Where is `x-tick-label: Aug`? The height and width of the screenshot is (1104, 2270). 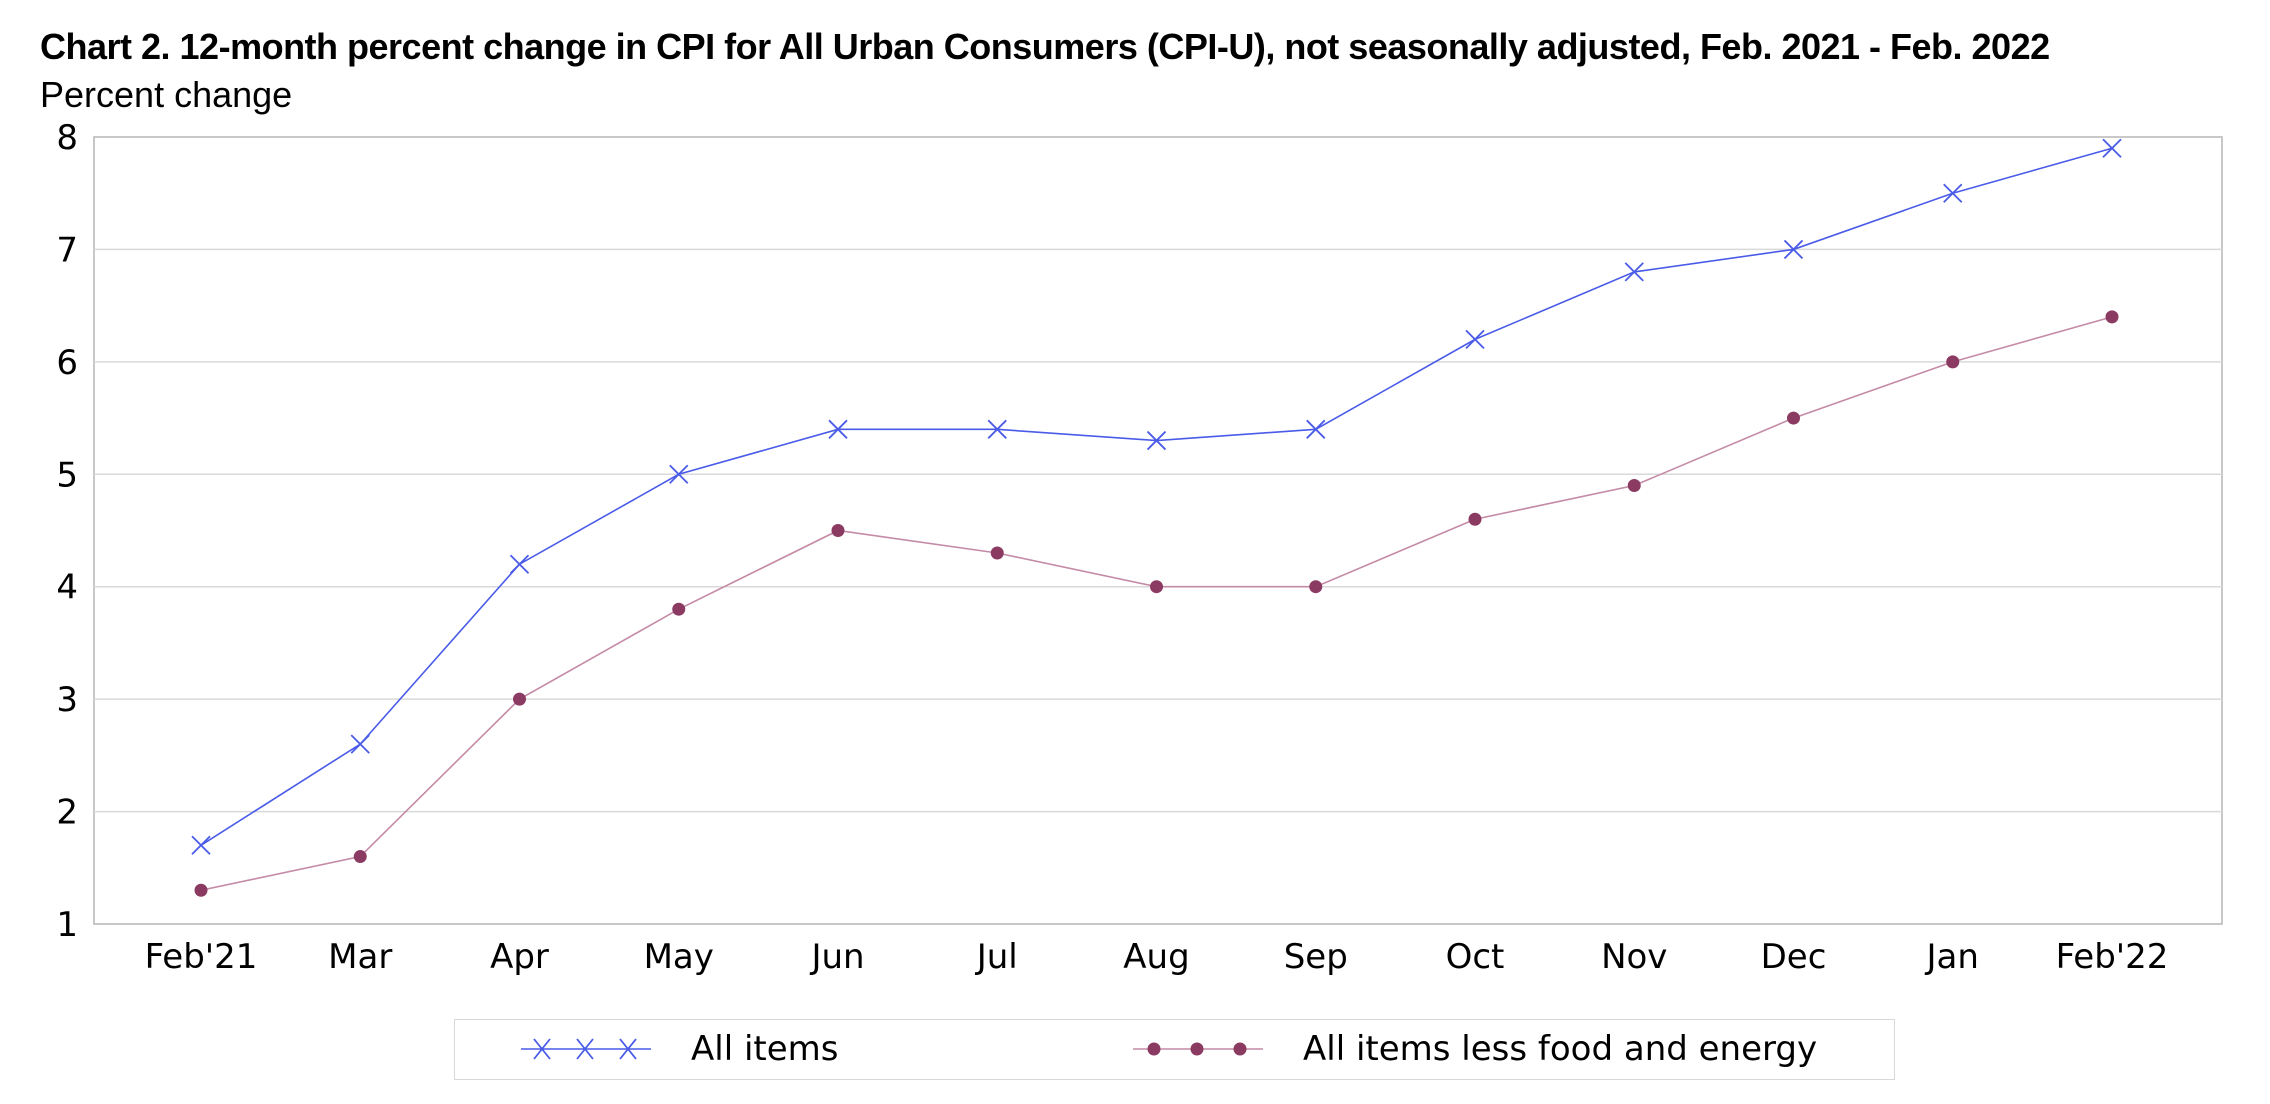 x-tick-label: Aug is located at coordinates (1156, 957).